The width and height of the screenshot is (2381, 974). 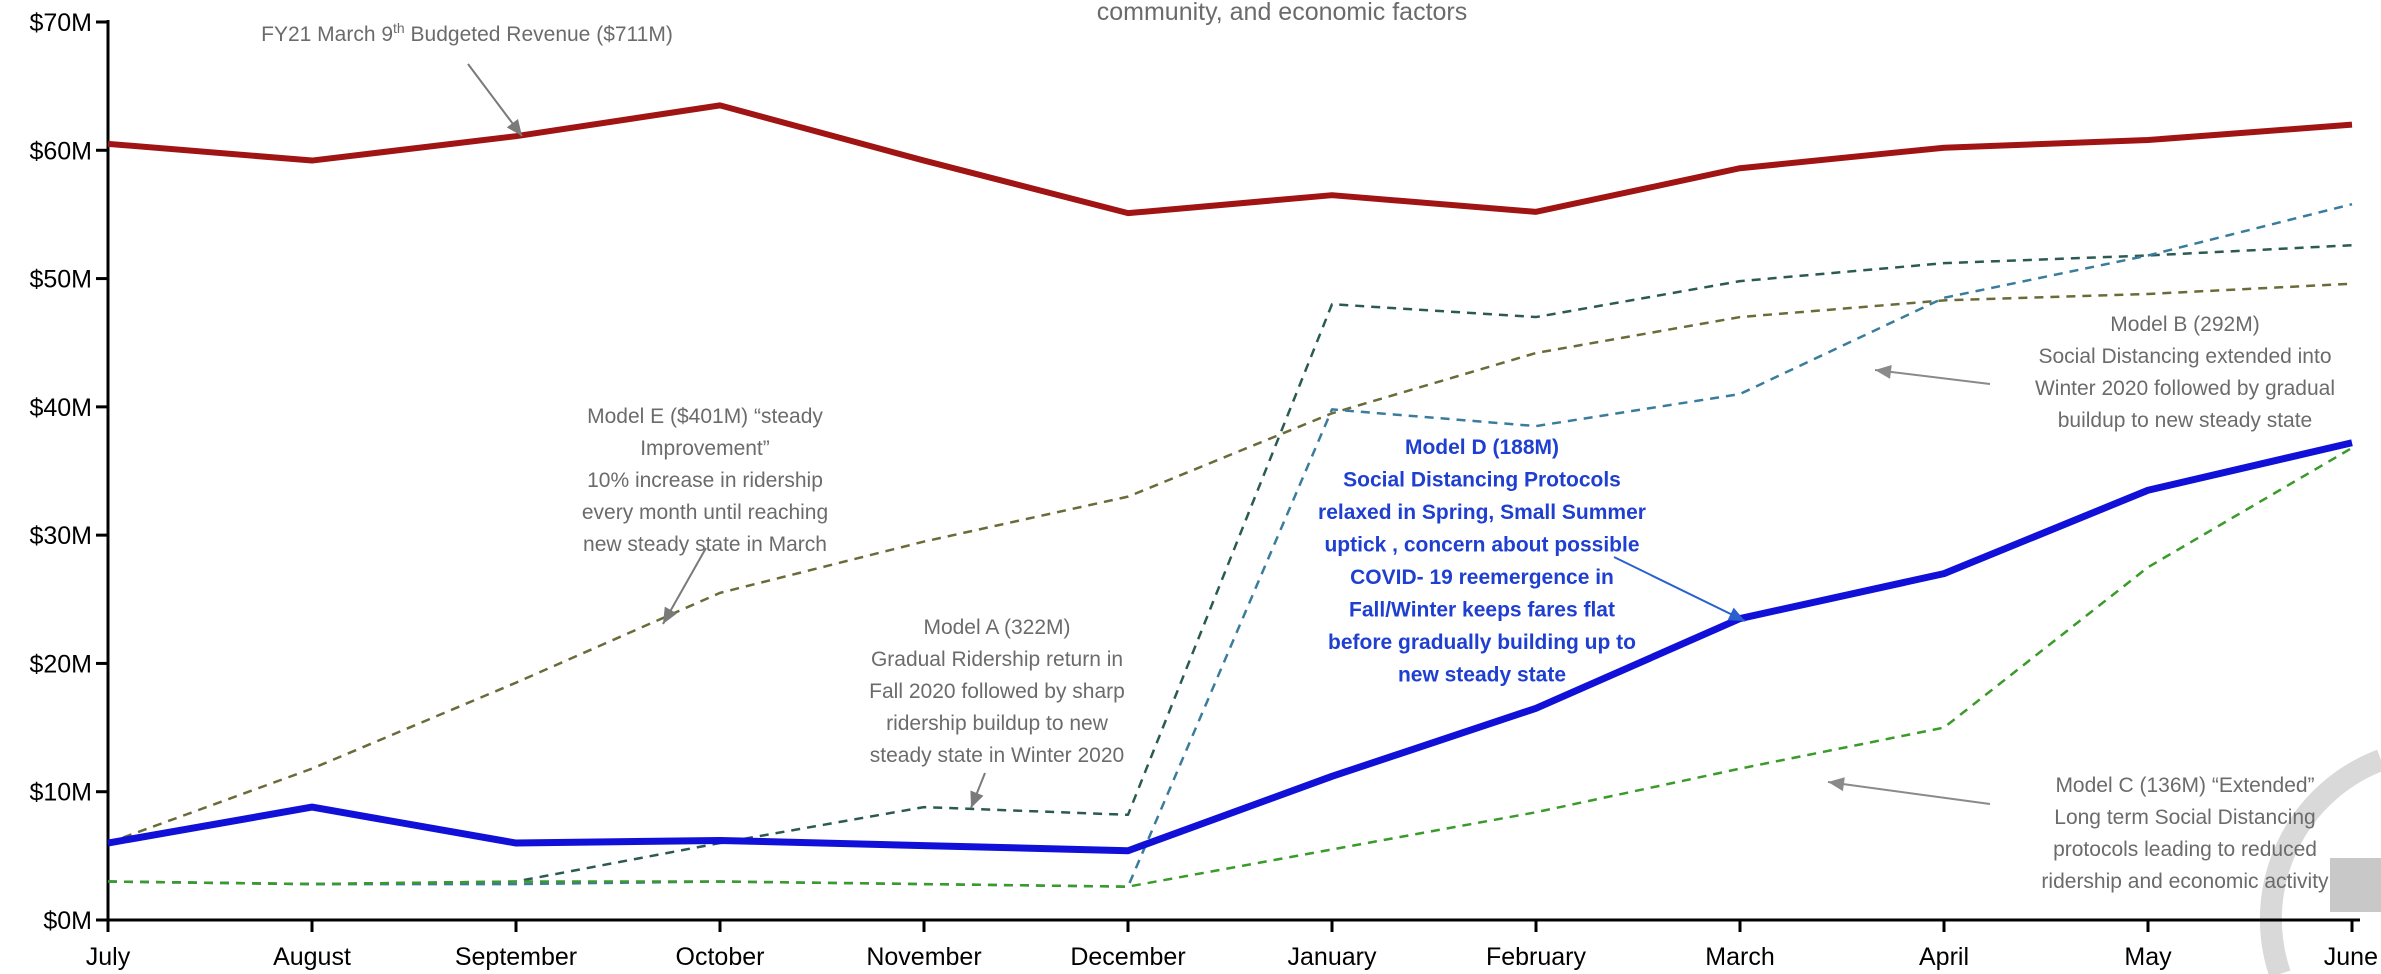 What do you see at coordinates (705, 416) in the screenshot?
I see `annotation-modelE-line: Model E ($401M) “steady` at bounding box center [705, 416].